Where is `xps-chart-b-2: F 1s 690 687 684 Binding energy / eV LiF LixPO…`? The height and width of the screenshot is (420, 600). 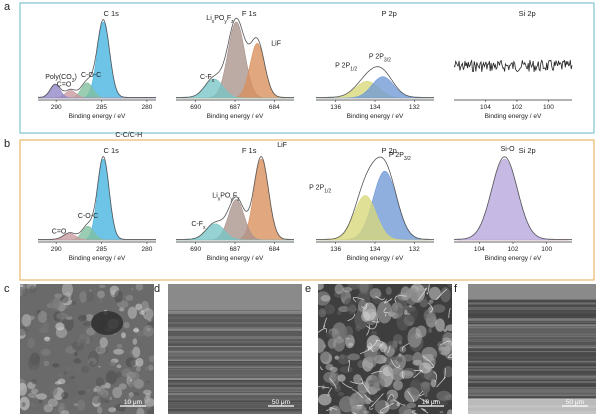 xps-chart-b-2: F 1s 690 687 684 Binding energy / eV LiF LixPO… is located at coordinates (235, 202).